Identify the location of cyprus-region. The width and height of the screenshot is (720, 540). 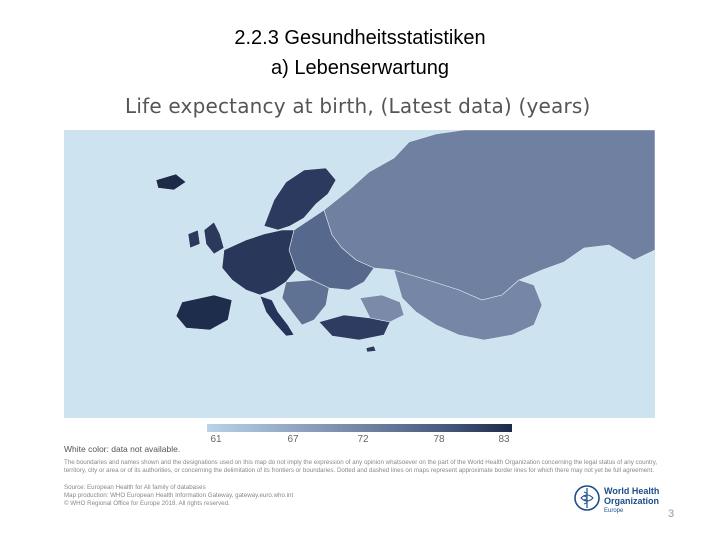
(371, 349).